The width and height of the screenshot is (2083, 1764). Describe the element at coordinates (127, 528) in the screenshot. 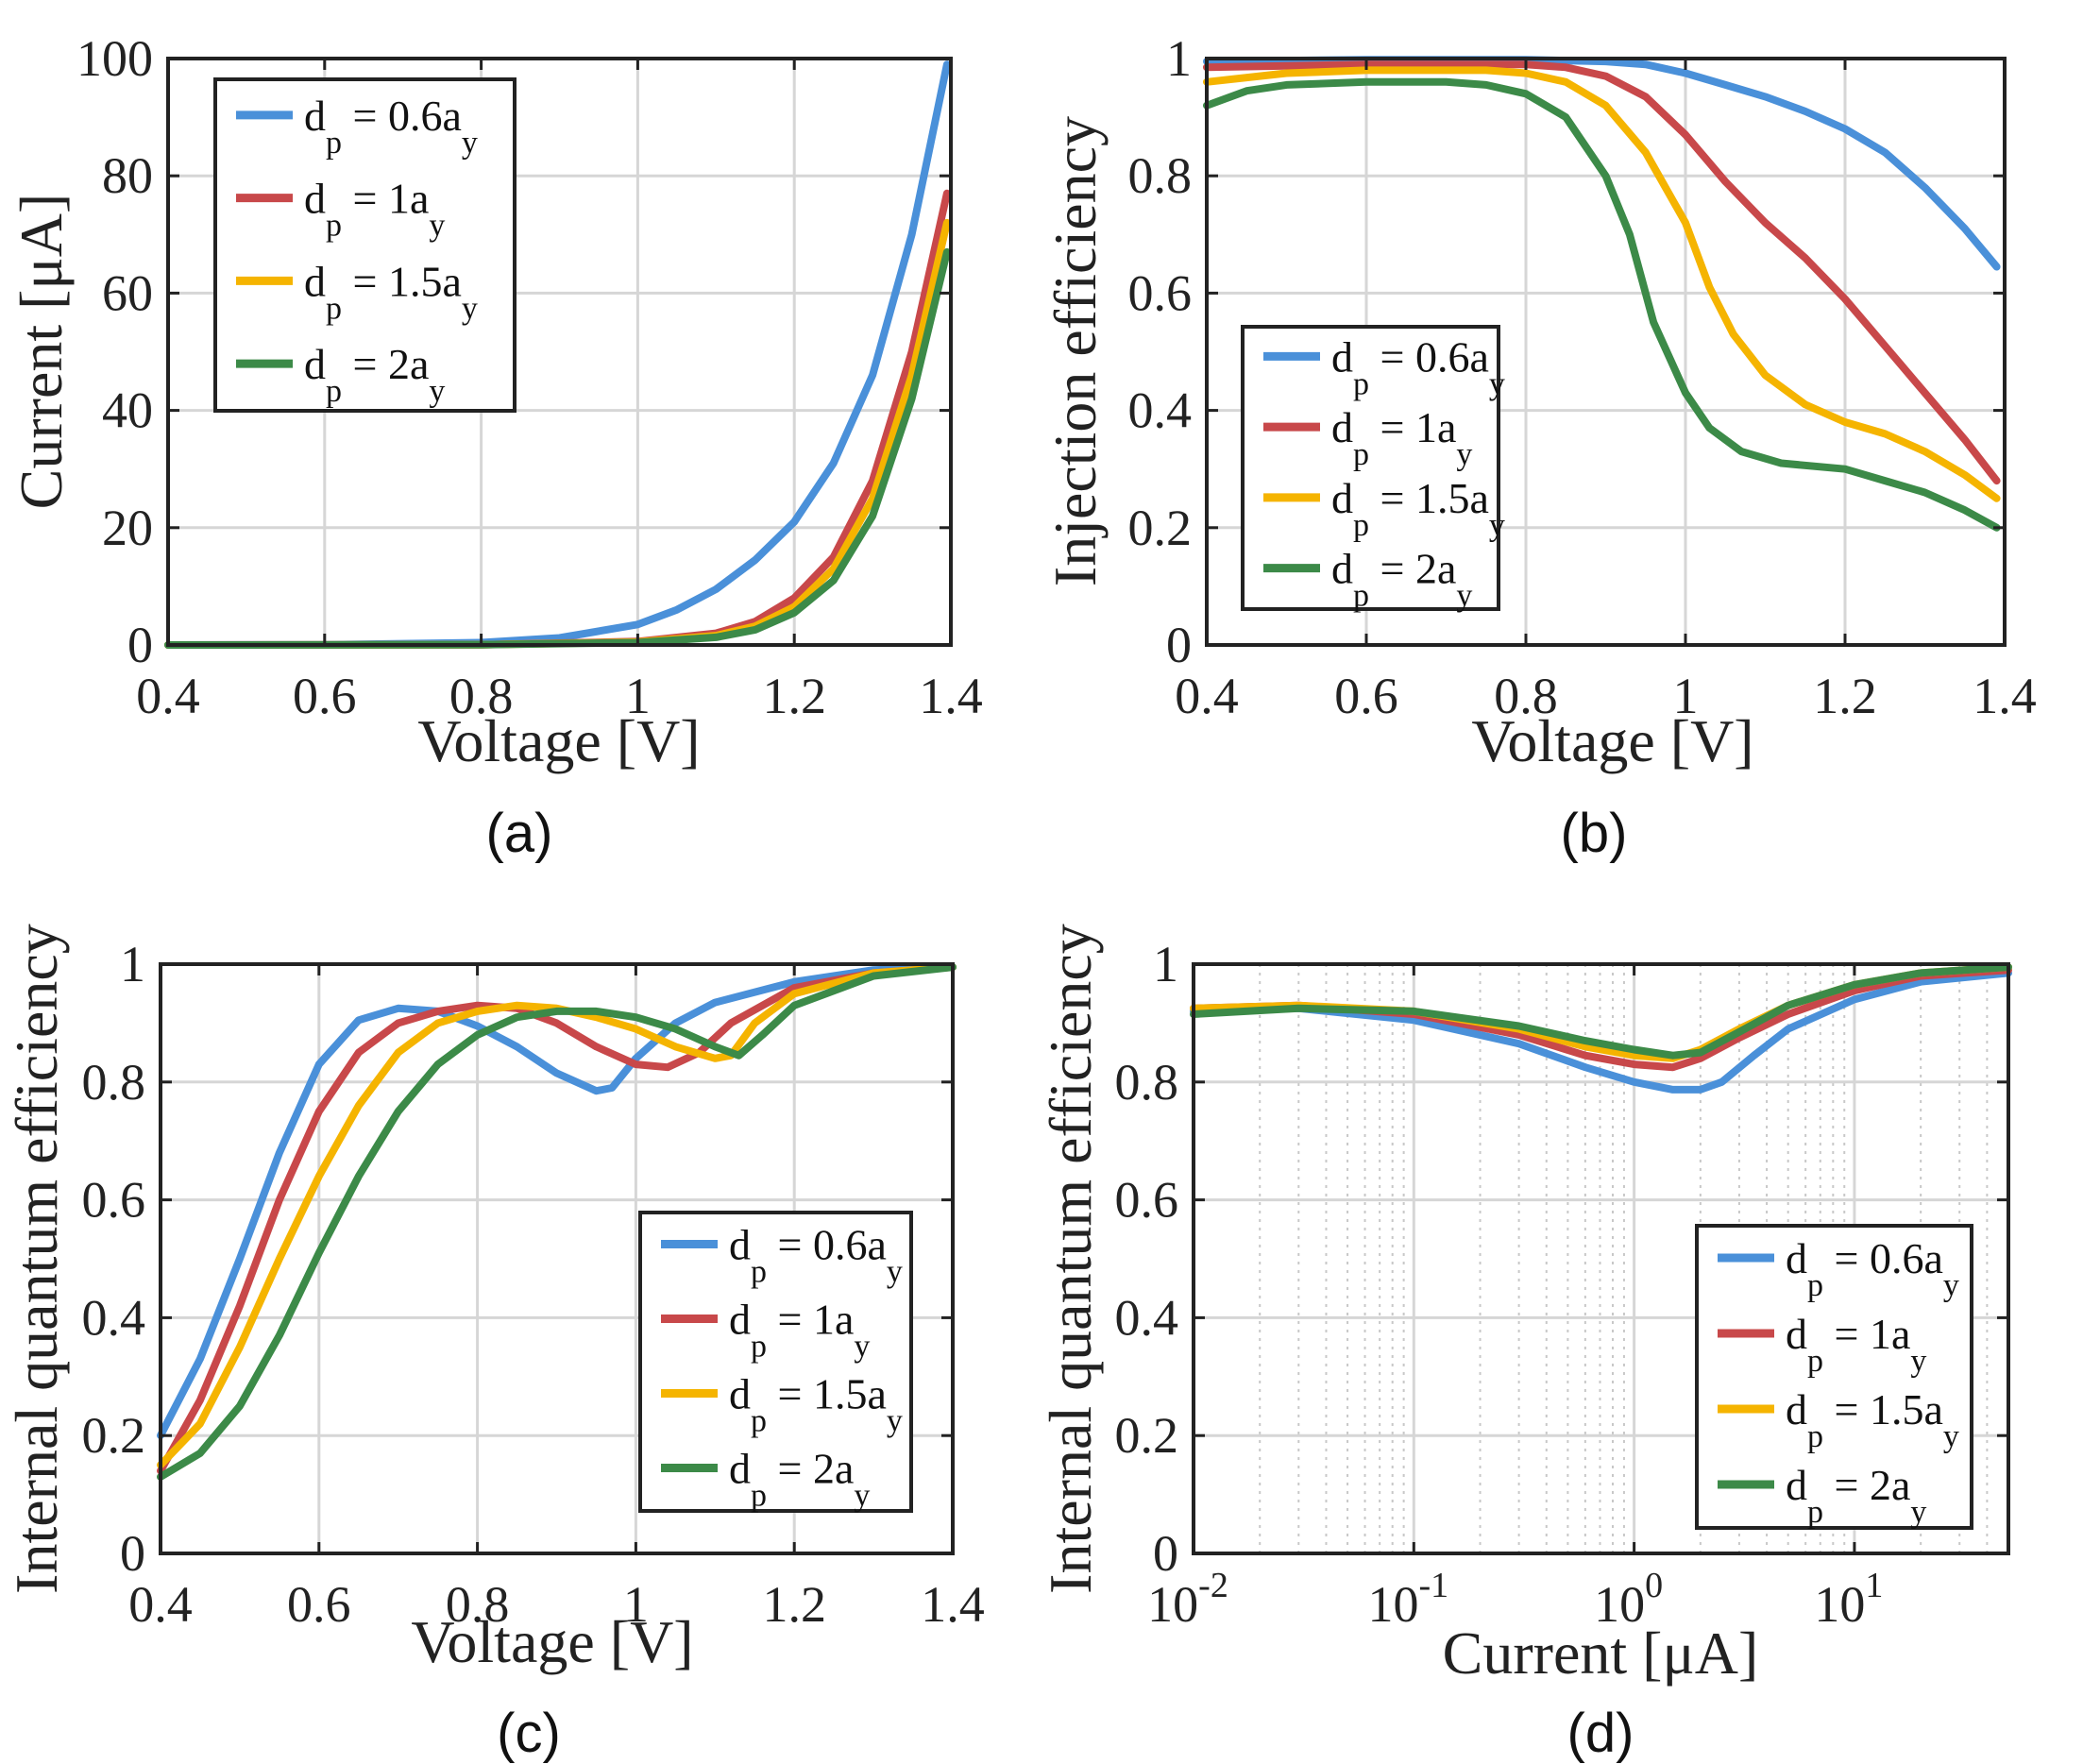

I see `y-tick-label: 20` at that location.